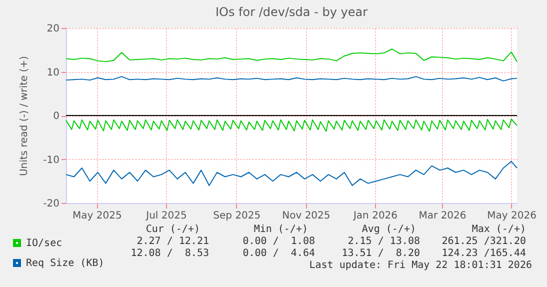 The width and height of the screenshot is (547, 287). I want to click on legend-label: IO/sec, so click(44, 243).